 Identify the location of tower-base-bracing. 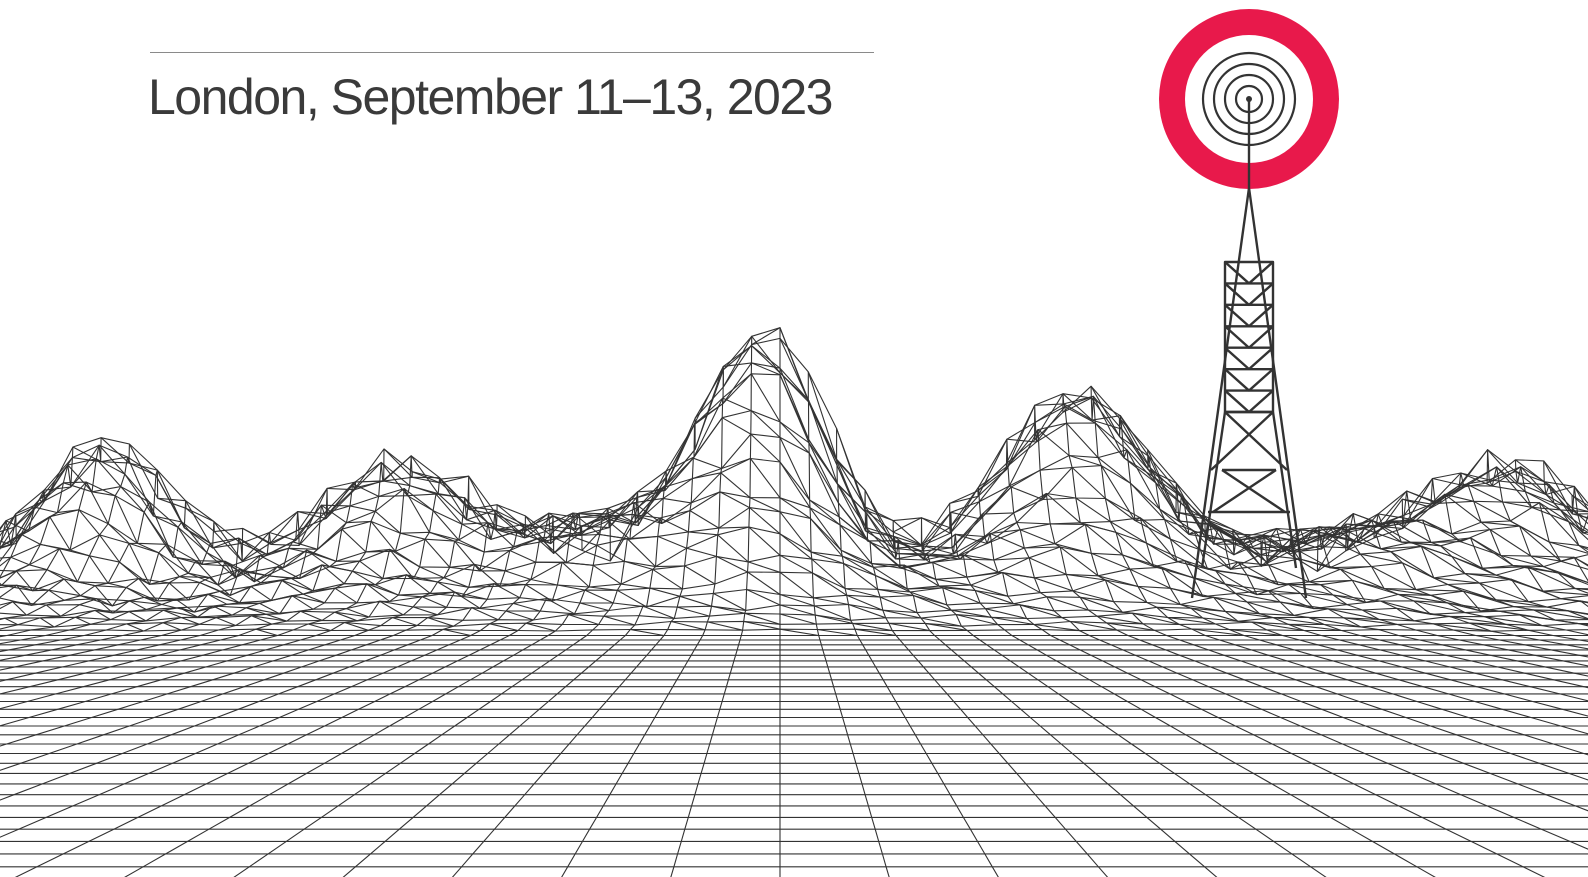
(1249, 490).